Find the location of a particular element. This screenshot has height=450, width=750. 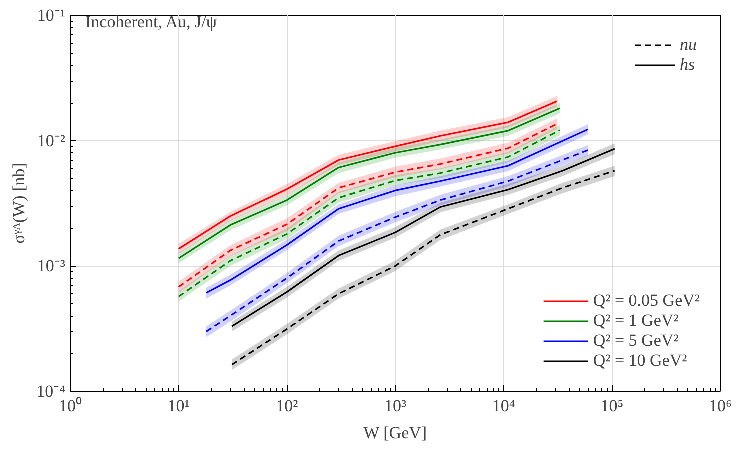

x-tick-label: 10⁵ is located at coordinates (612, 406).